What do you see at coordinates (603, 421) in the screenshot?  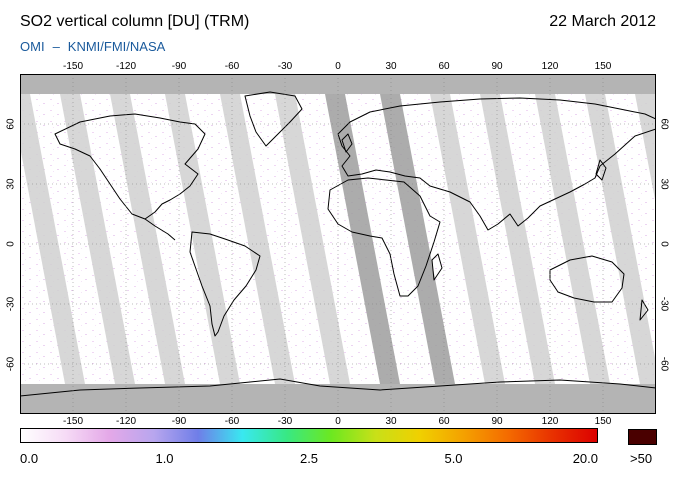 I see `longitude-tick-bottom: 150` at bounding box center [603, 421].